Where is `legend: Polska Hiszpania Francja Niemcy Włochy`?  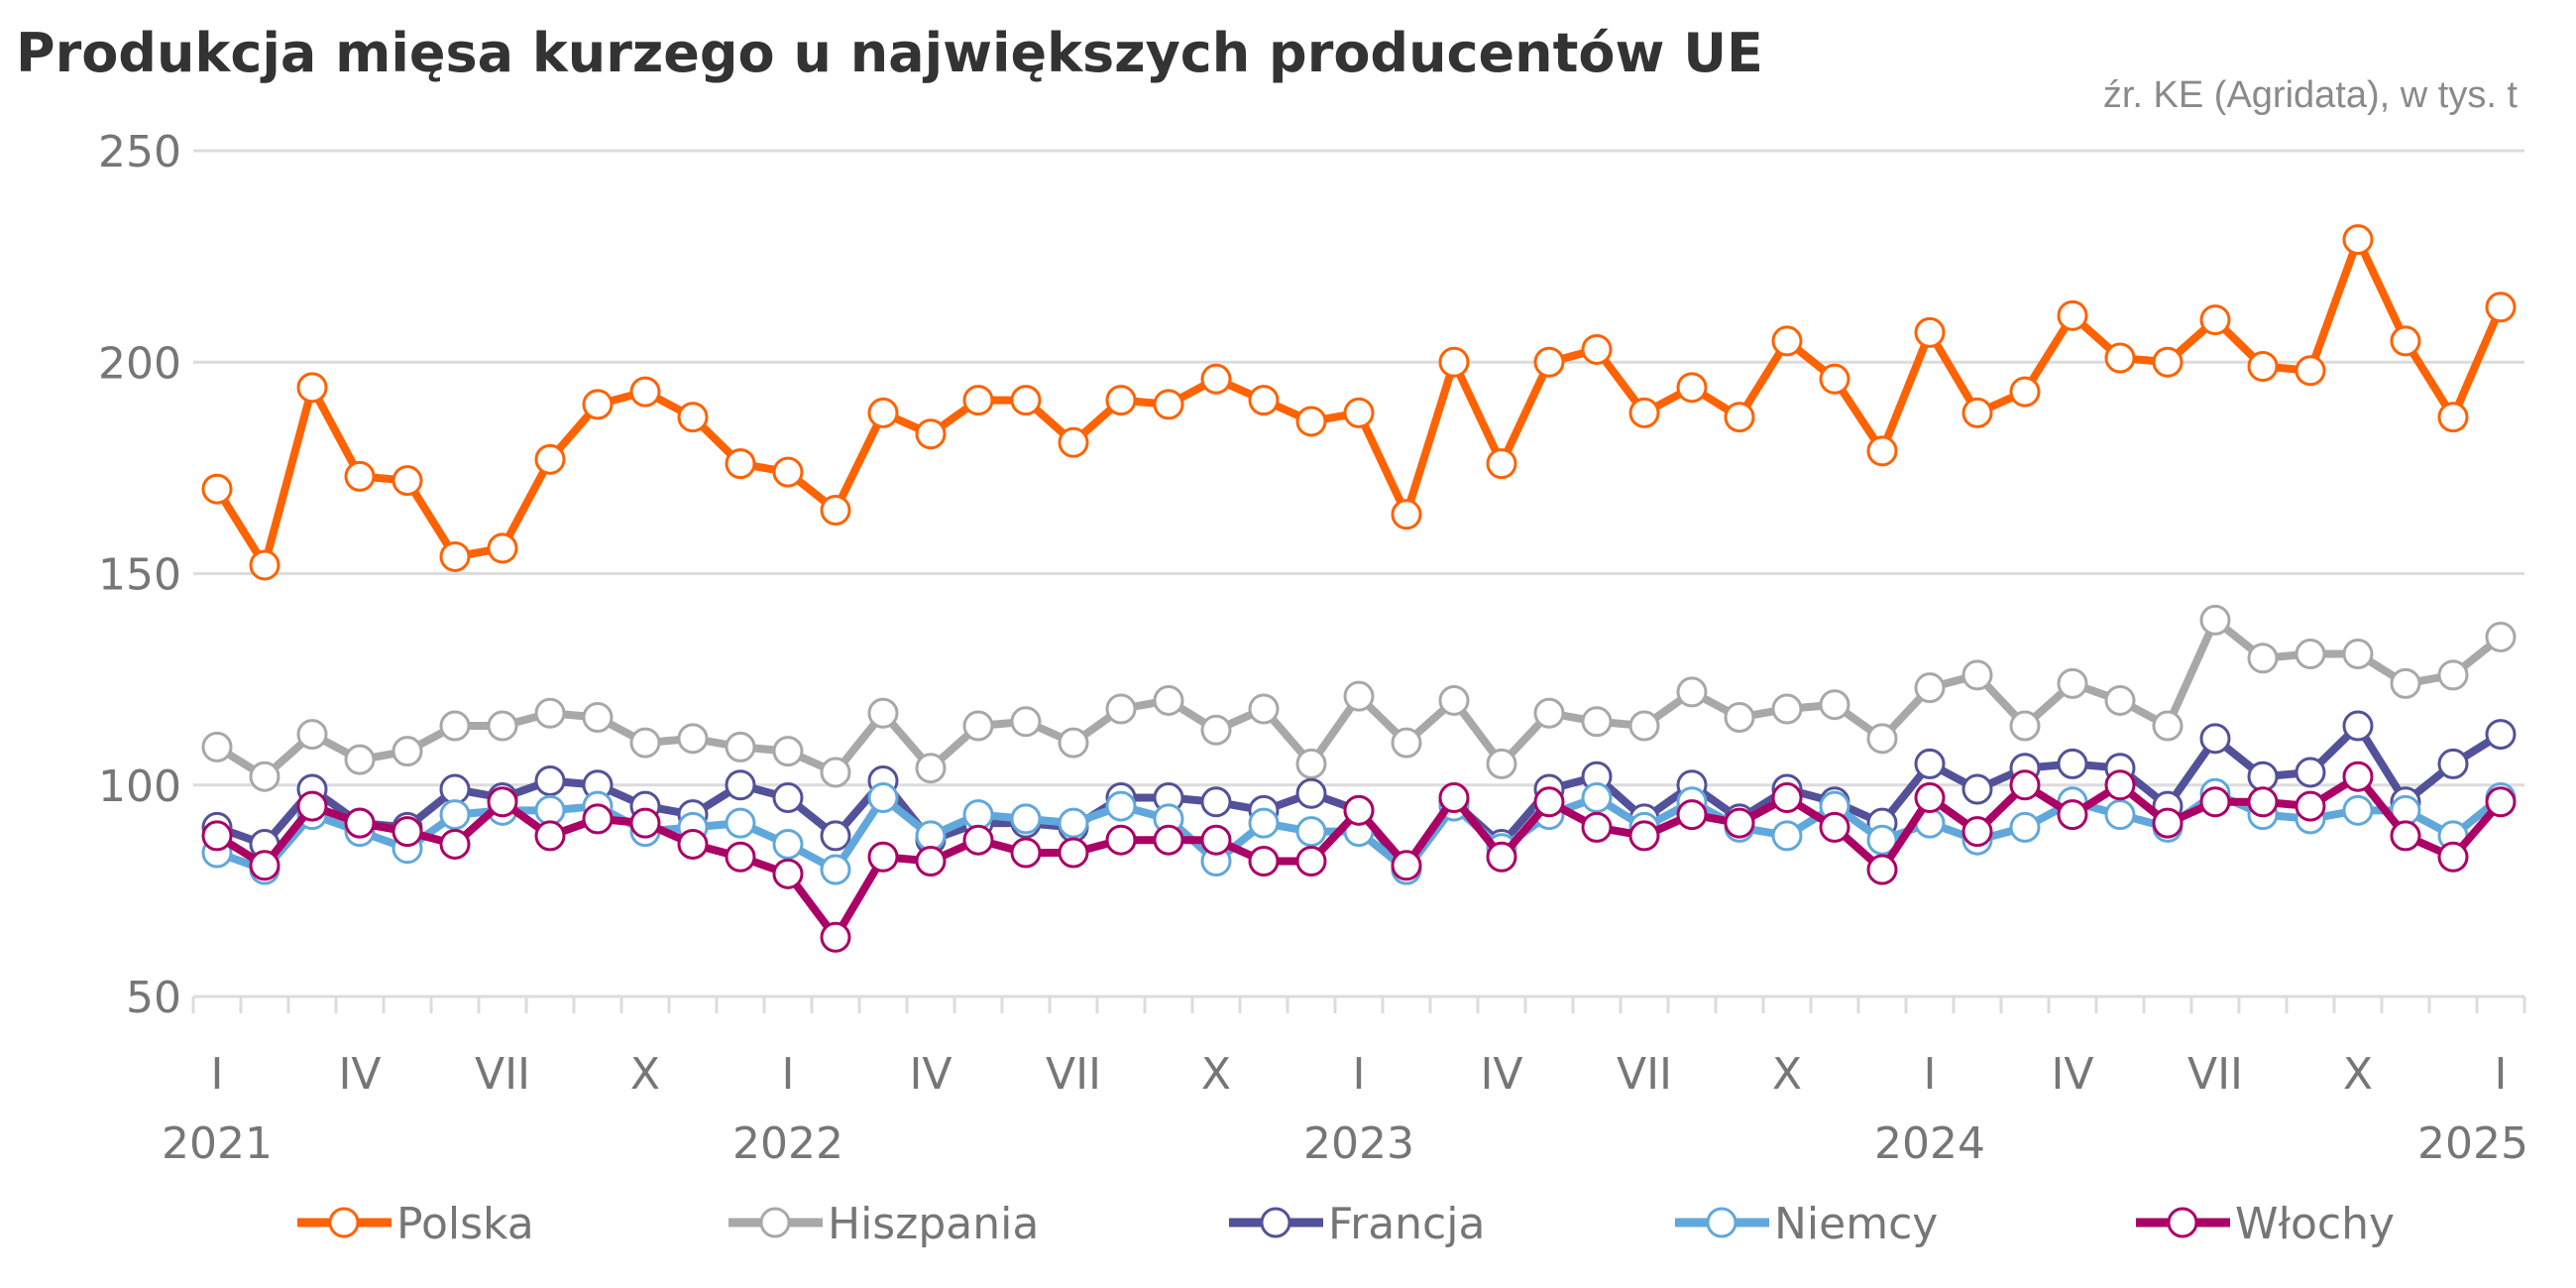 legend: Polska Hiszpania Francja Niemcy Włochy is located at coordinates (1346, 1224).